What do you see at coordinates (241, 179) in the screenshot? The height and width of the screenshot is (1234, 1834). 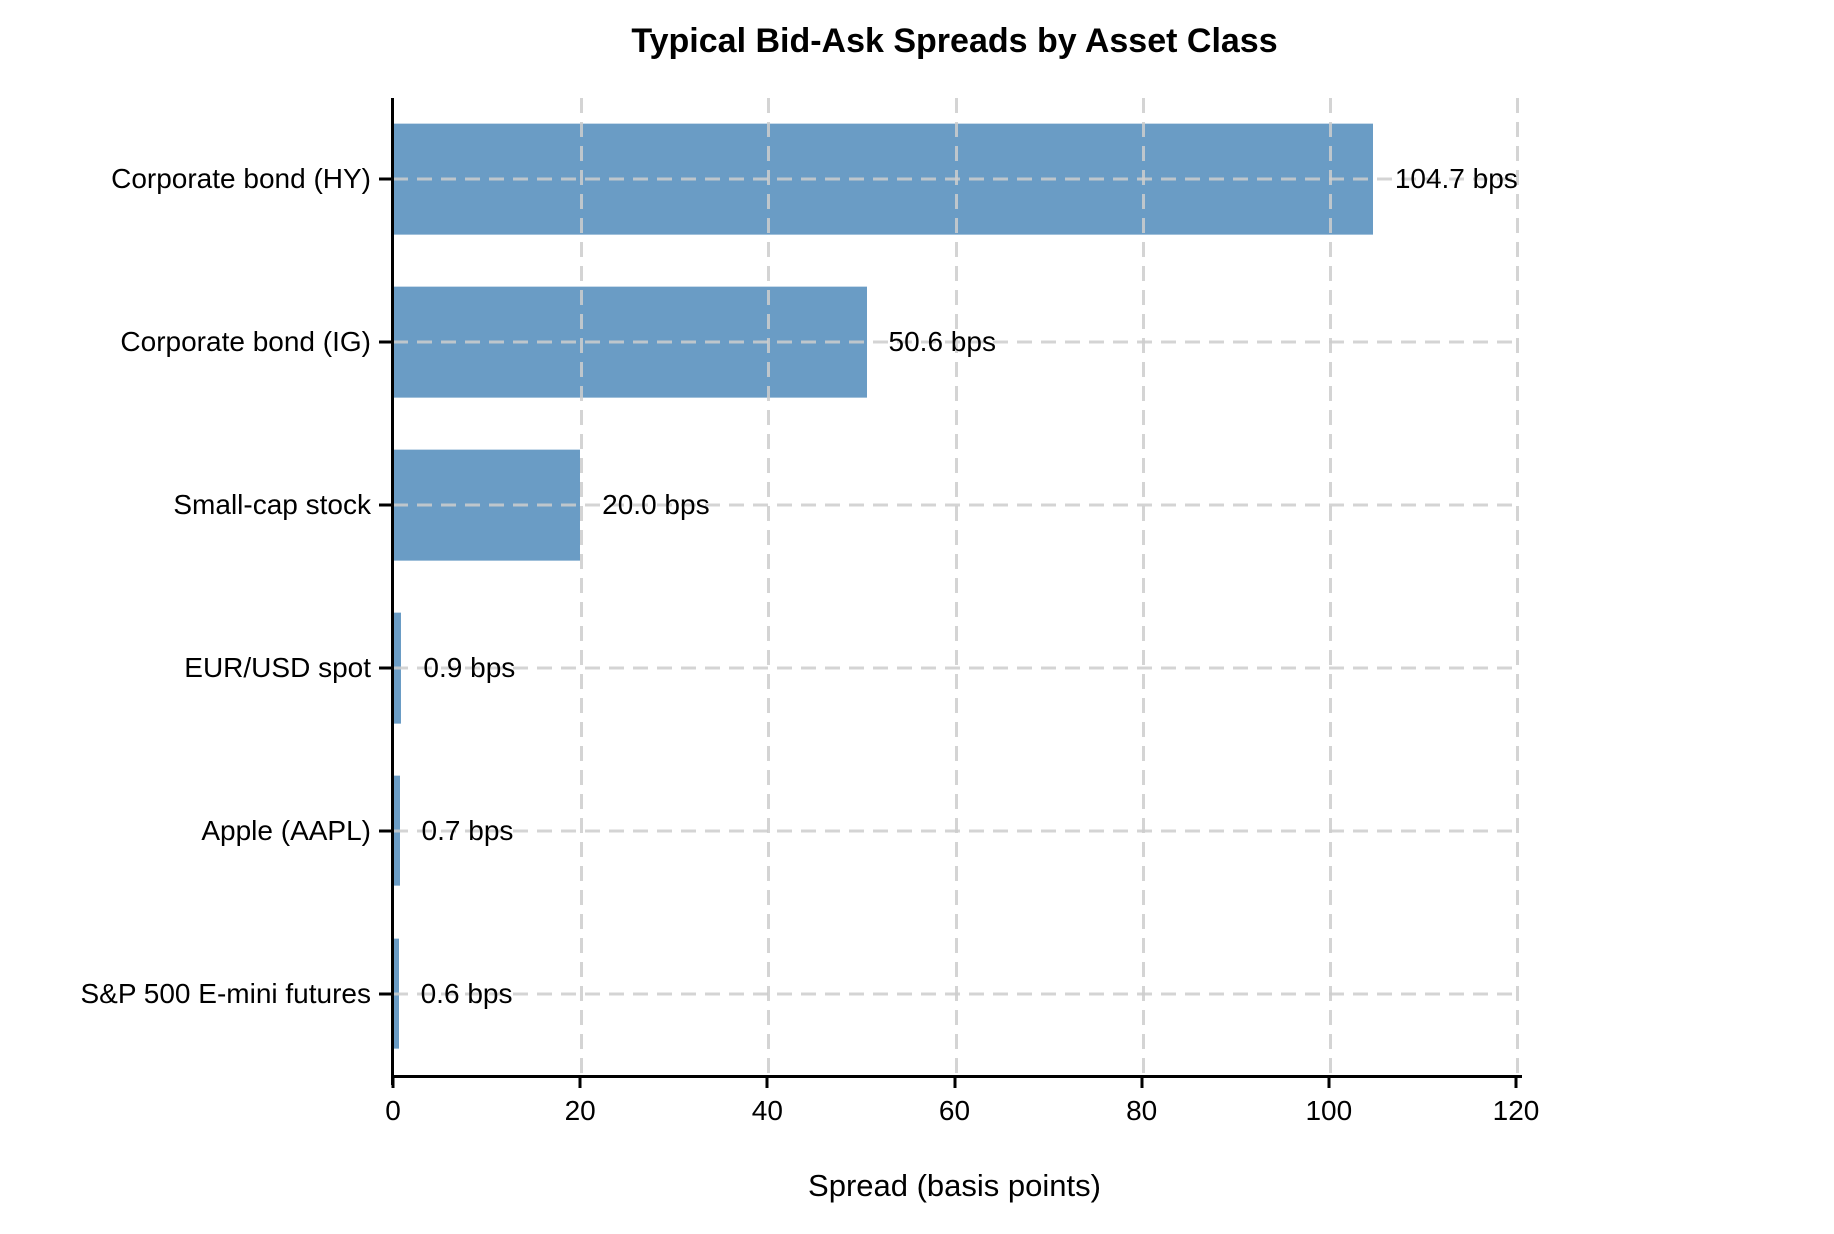 I see `category-label: Corporate bond (HY)` at bounding box center [241, 179].